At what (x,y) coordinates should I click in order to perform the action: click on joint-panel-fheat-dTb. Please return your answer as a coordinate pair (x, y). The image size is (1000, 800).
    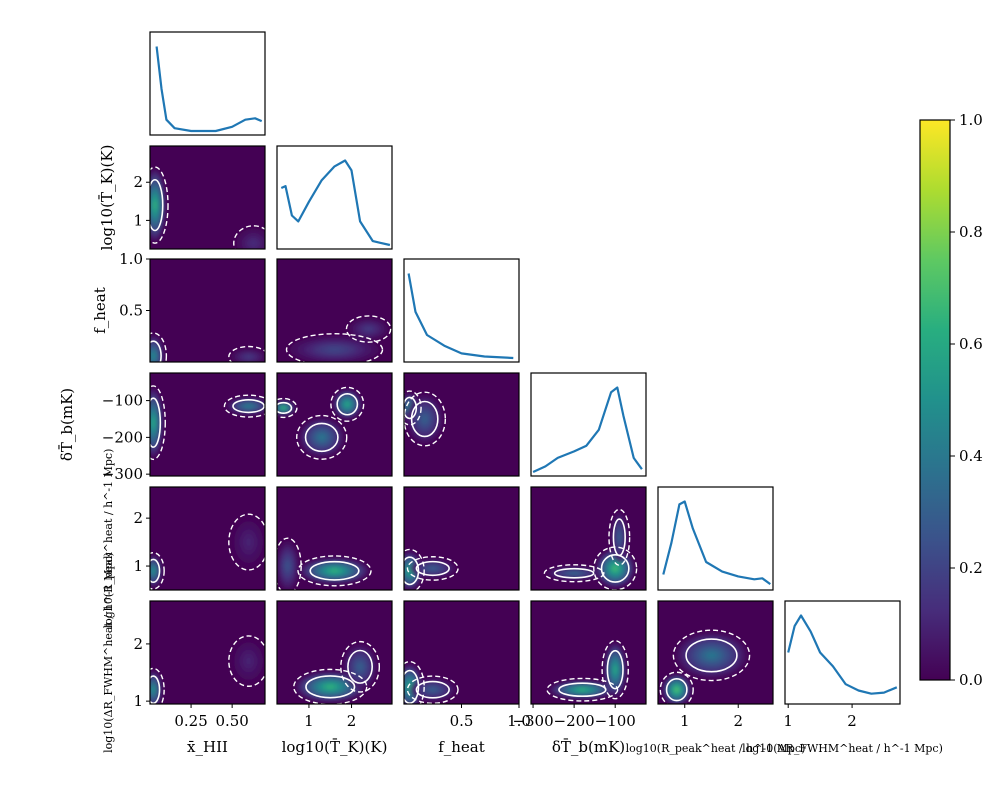
    Looking at the image, I should click on (461, 424).